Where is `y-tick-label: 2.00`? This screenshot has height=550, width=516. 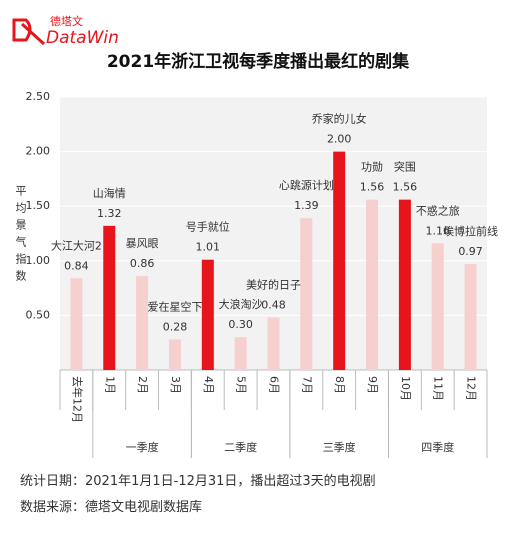 y-tick-label: 2.00 is located at coordinates (38, 151).